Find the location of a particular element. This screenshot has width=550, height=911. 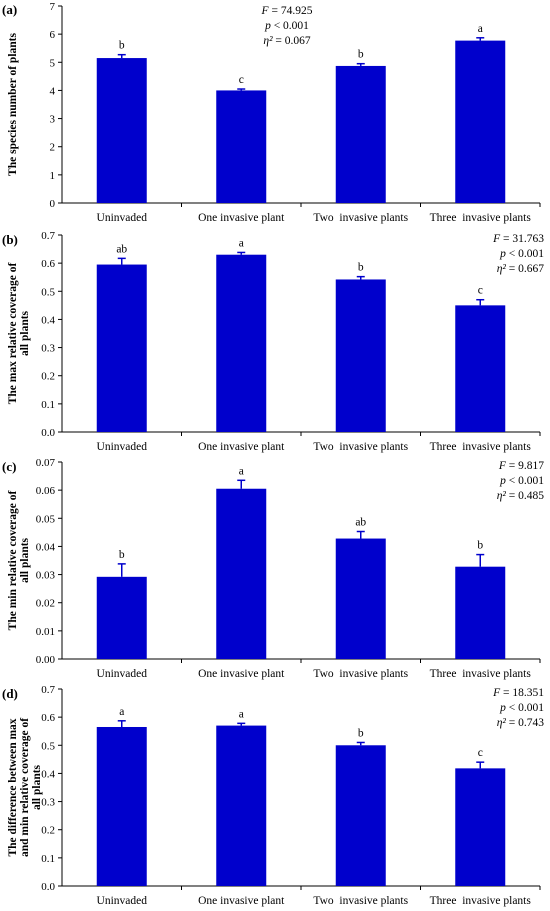

stat-line: η² = 0.743 is located at coordinates (521, 723).